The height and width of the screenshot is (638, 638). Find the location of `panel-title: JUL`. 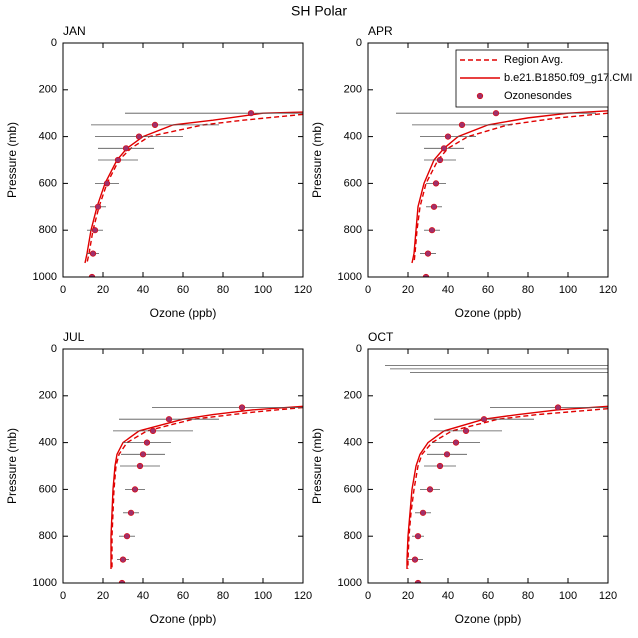

panel-title: JUL is located at coordinates (74, 337).